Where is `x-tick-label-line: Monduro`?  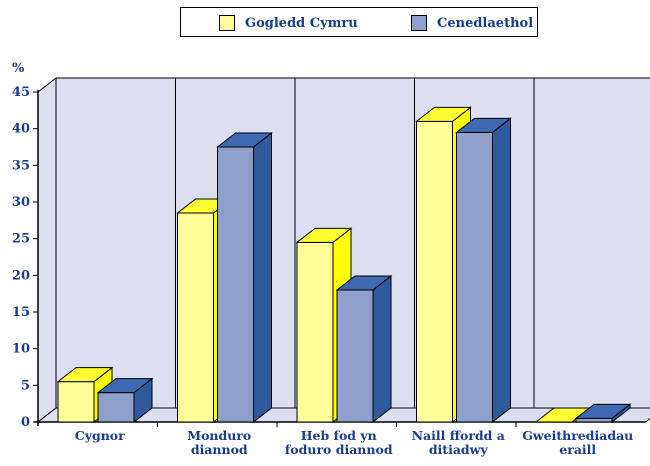
x-tick-label-line: Monduro is located at coordinates (219, 435).